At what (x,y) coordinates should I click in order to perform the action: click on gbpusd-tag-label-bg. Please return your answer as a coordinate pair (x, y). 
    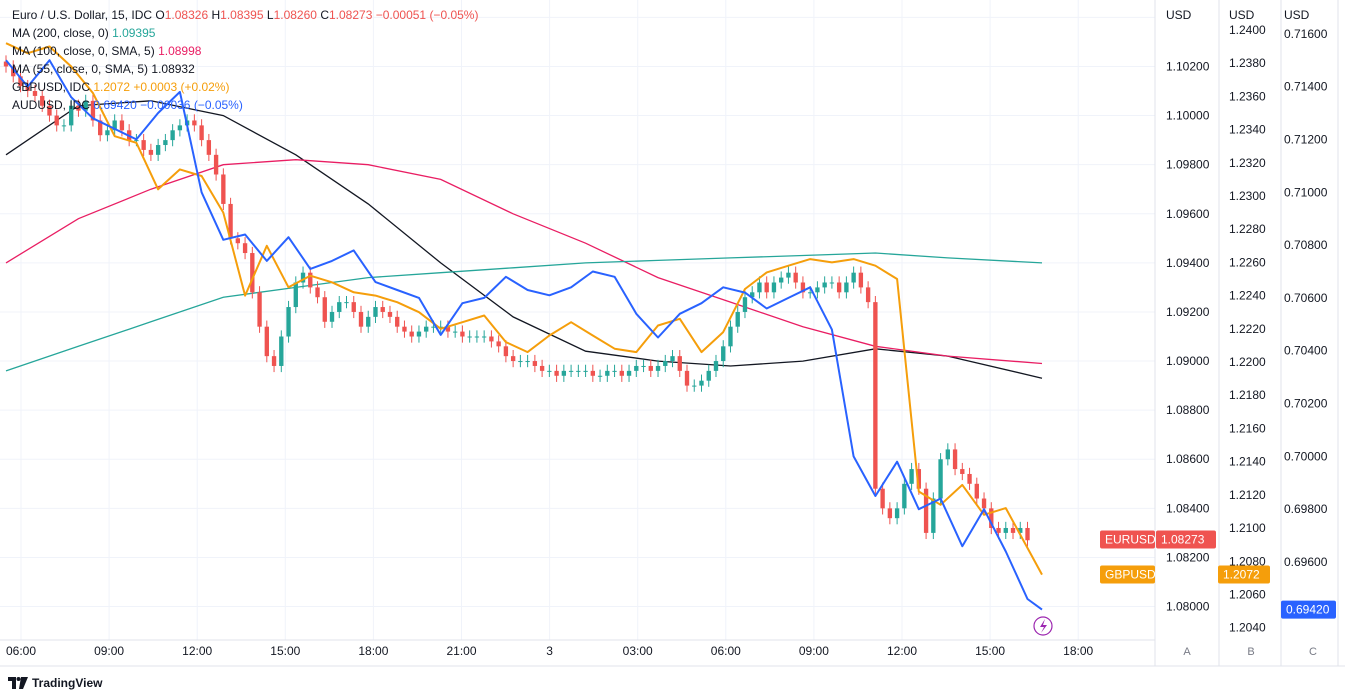
    Looking at the image, I should click on (1127, 574).